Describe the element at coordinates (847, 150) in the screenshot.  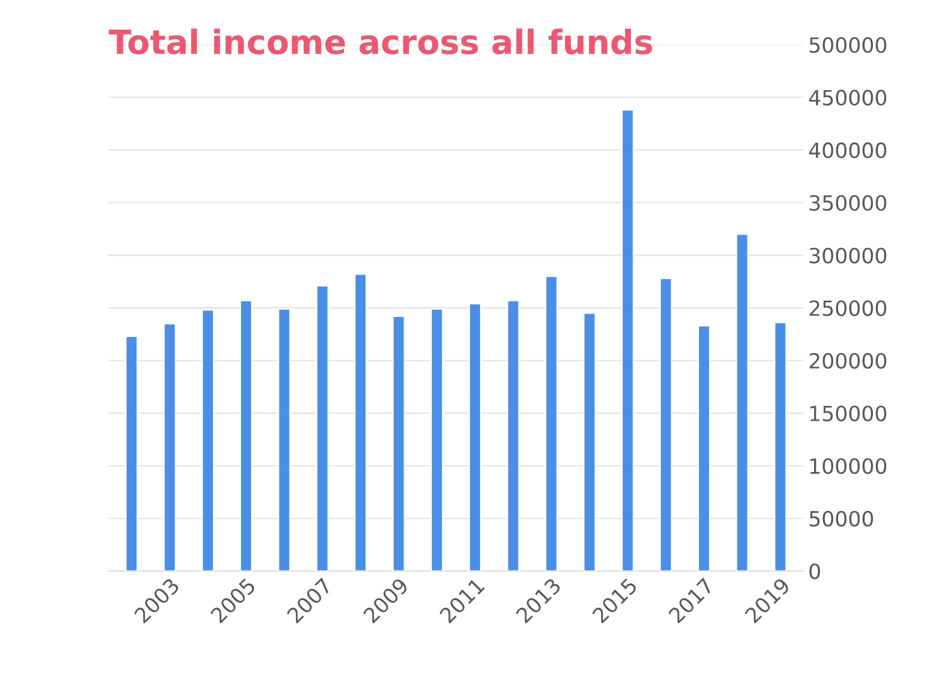
I see `y-tick-label: 400000` at that location.